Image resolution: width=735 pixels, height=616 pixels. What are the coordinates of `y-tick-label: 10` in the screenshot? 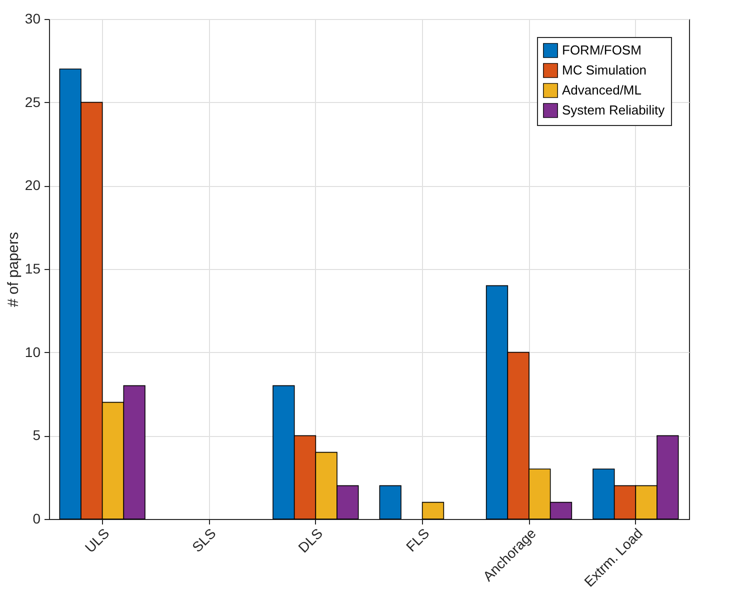 It's located at (32, 352).